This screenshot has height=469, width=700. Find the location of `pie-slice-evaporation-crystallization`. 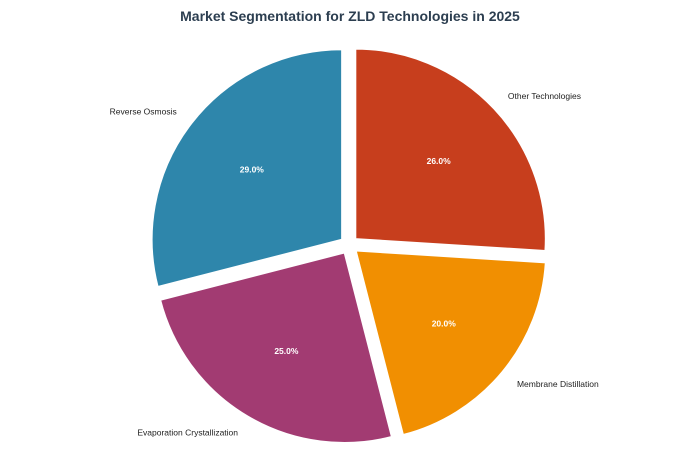

pie-slice-evaporation-crystallization is located at coordinates (276, 347).